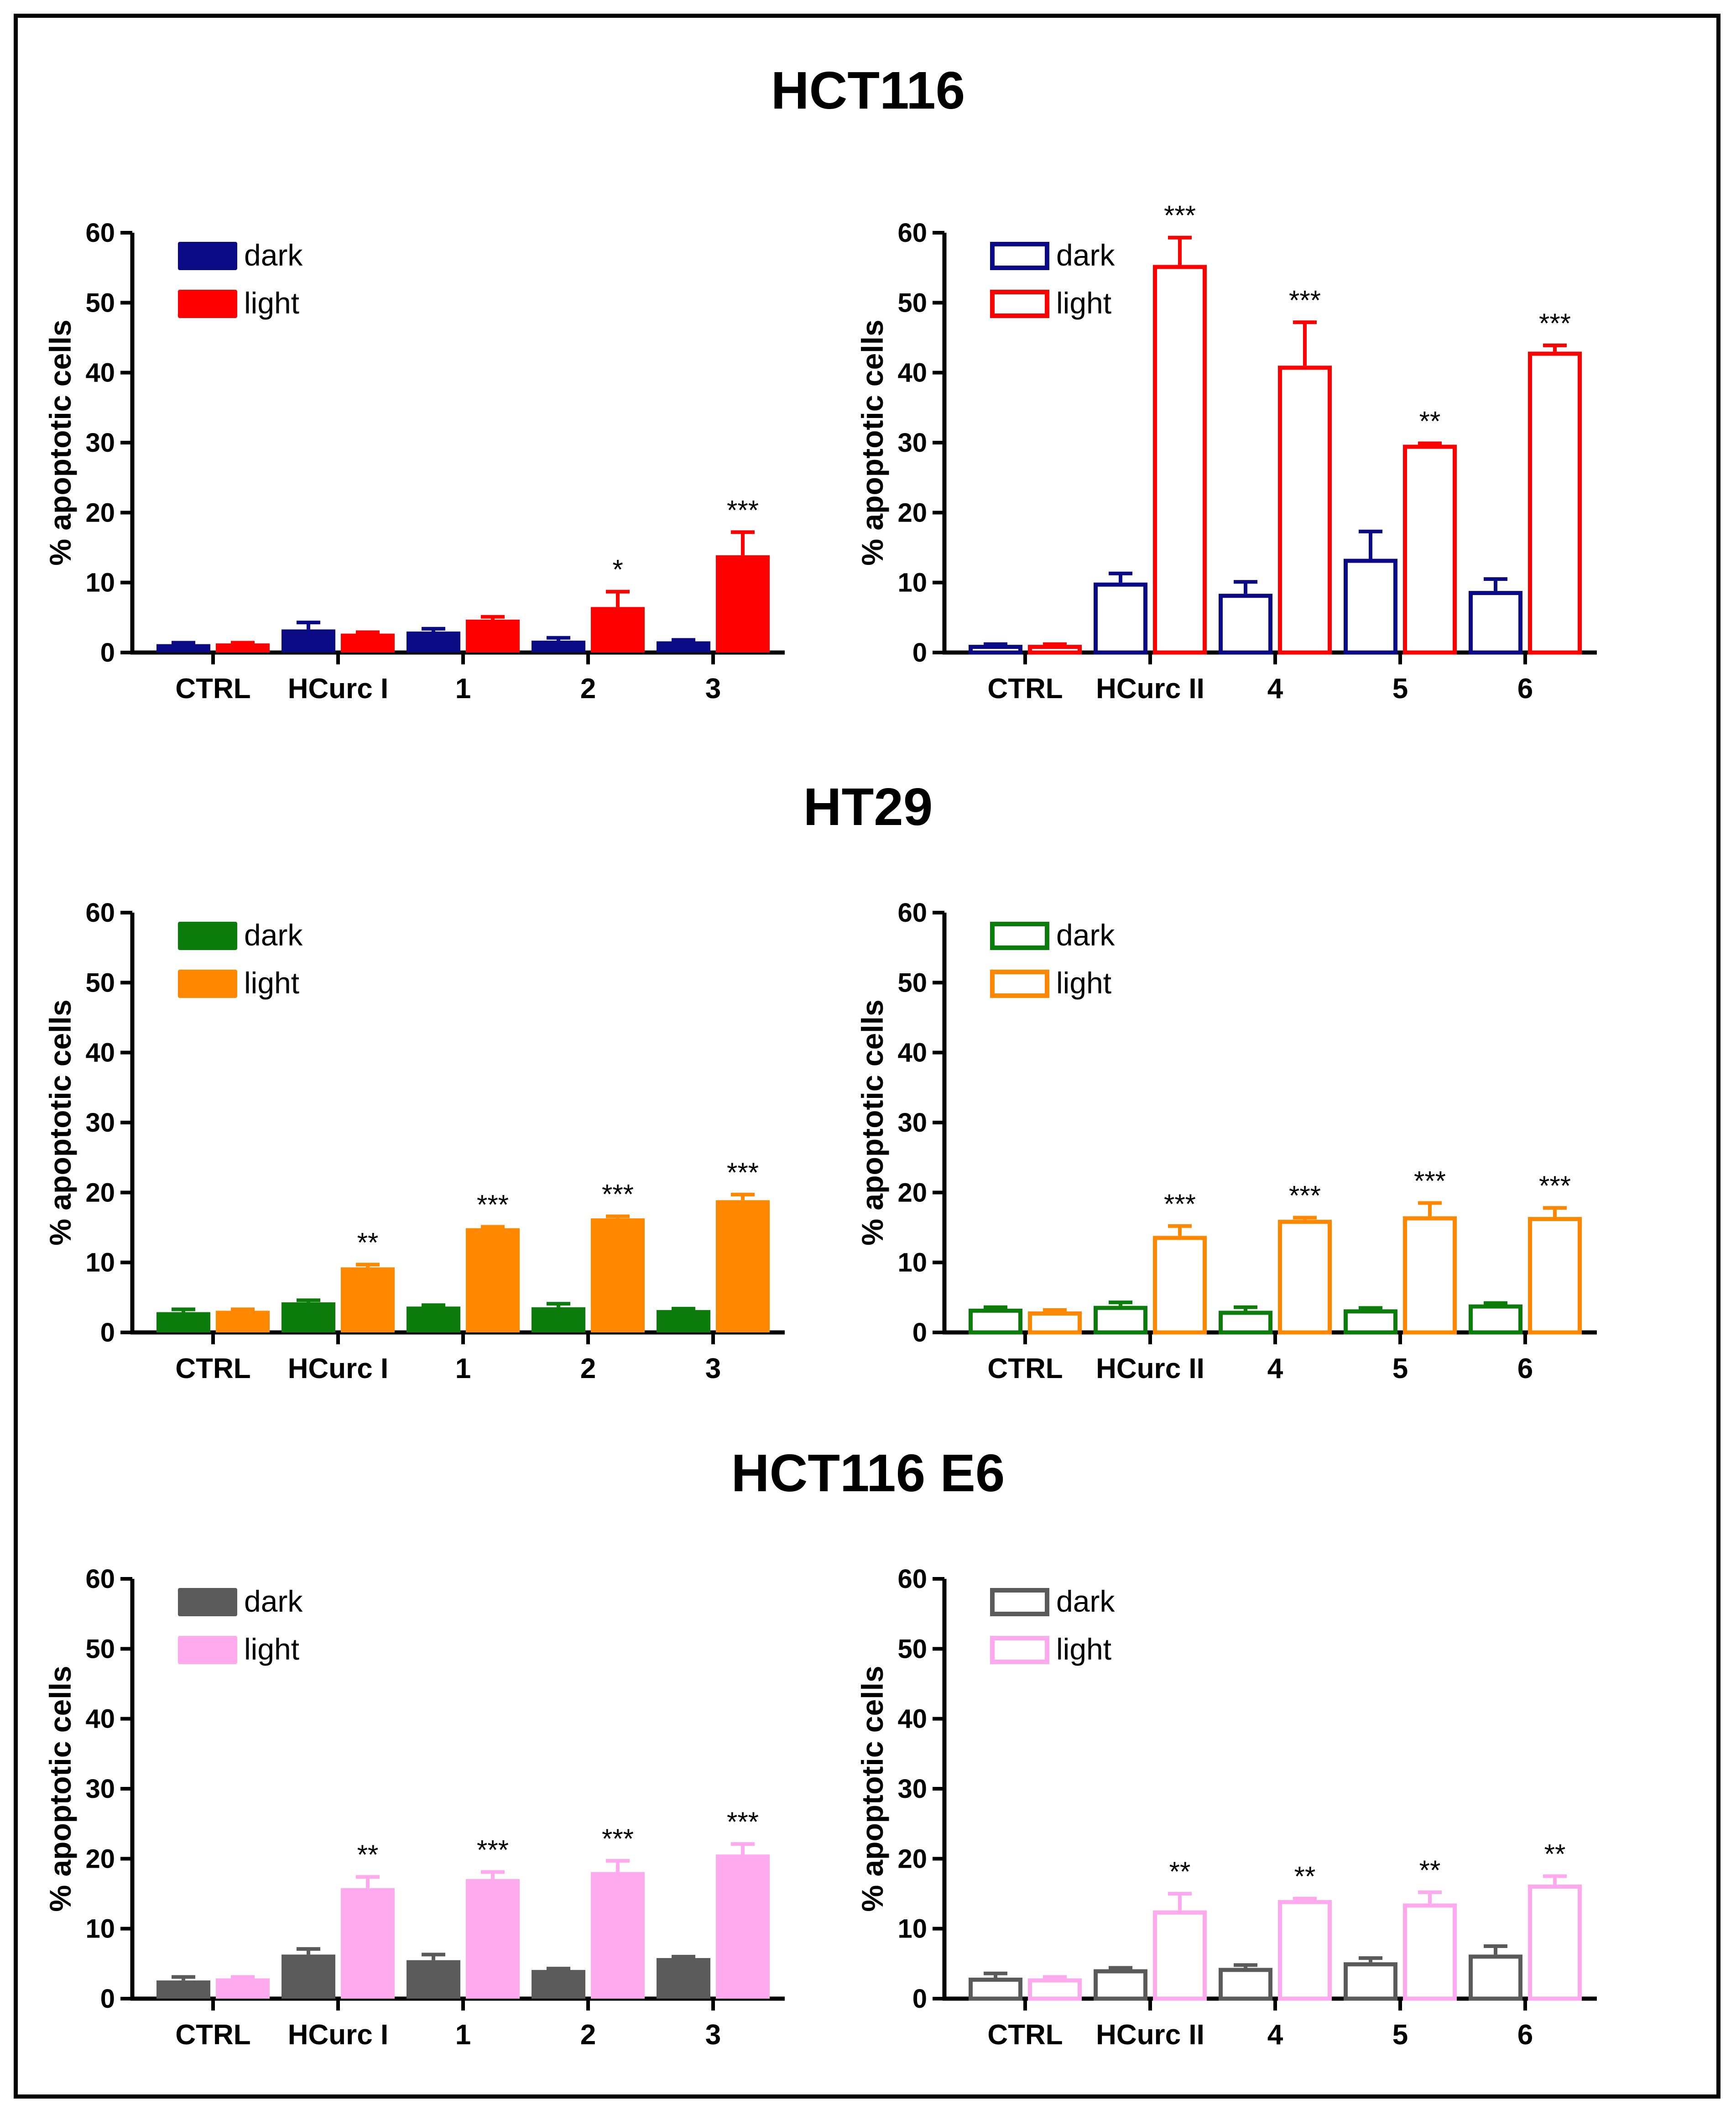 This screenshot has height=2115, width=1736. I want to click on bar-dark-hcurc-i, so click(308, 1976).